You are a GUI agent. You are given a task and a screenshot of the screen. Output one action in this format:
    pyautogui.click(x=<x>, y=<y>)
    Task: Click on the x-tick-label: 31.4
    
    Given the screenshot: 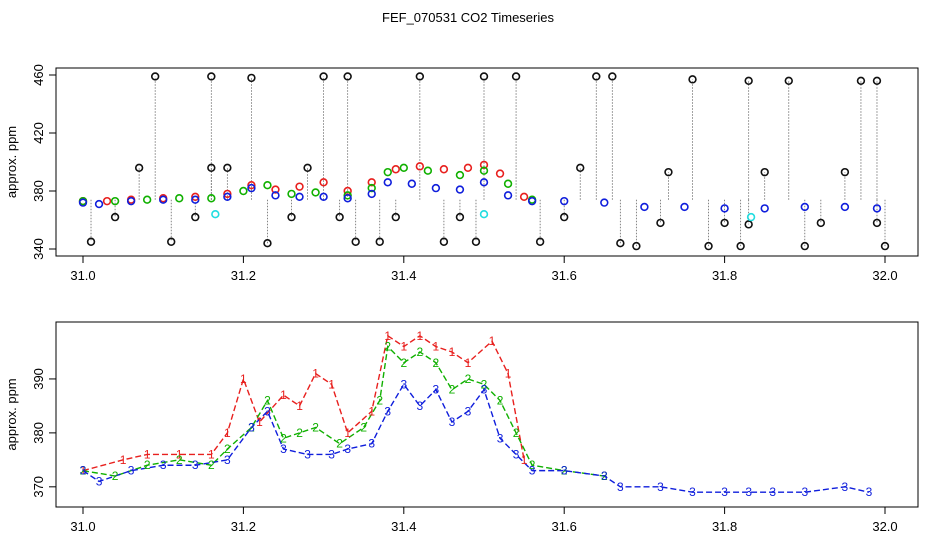 What is the action you would take?
    pyautogui.click(x=403, y=526)
    